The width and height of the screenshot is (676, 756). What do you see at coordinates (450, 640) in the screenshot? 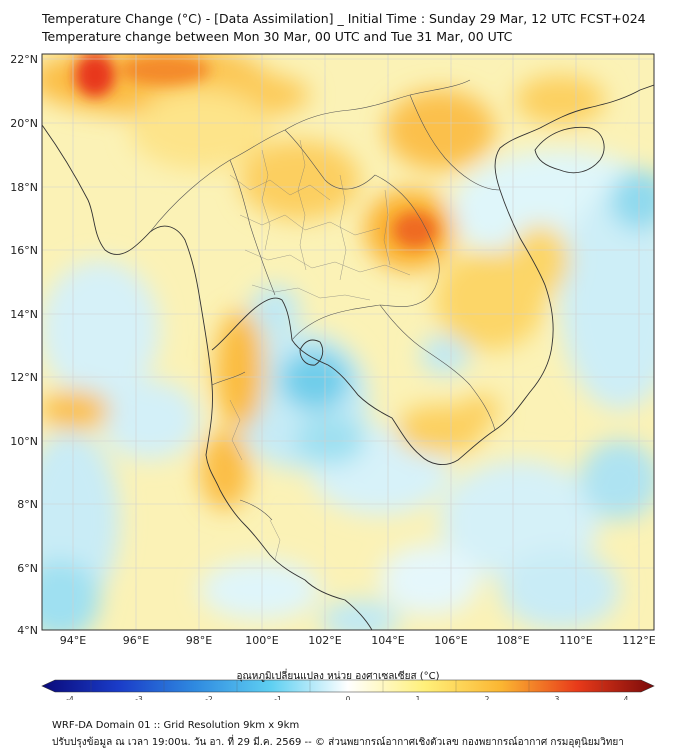
I see `lon-tick-label: 106°E` at bounding box center [450, 640].